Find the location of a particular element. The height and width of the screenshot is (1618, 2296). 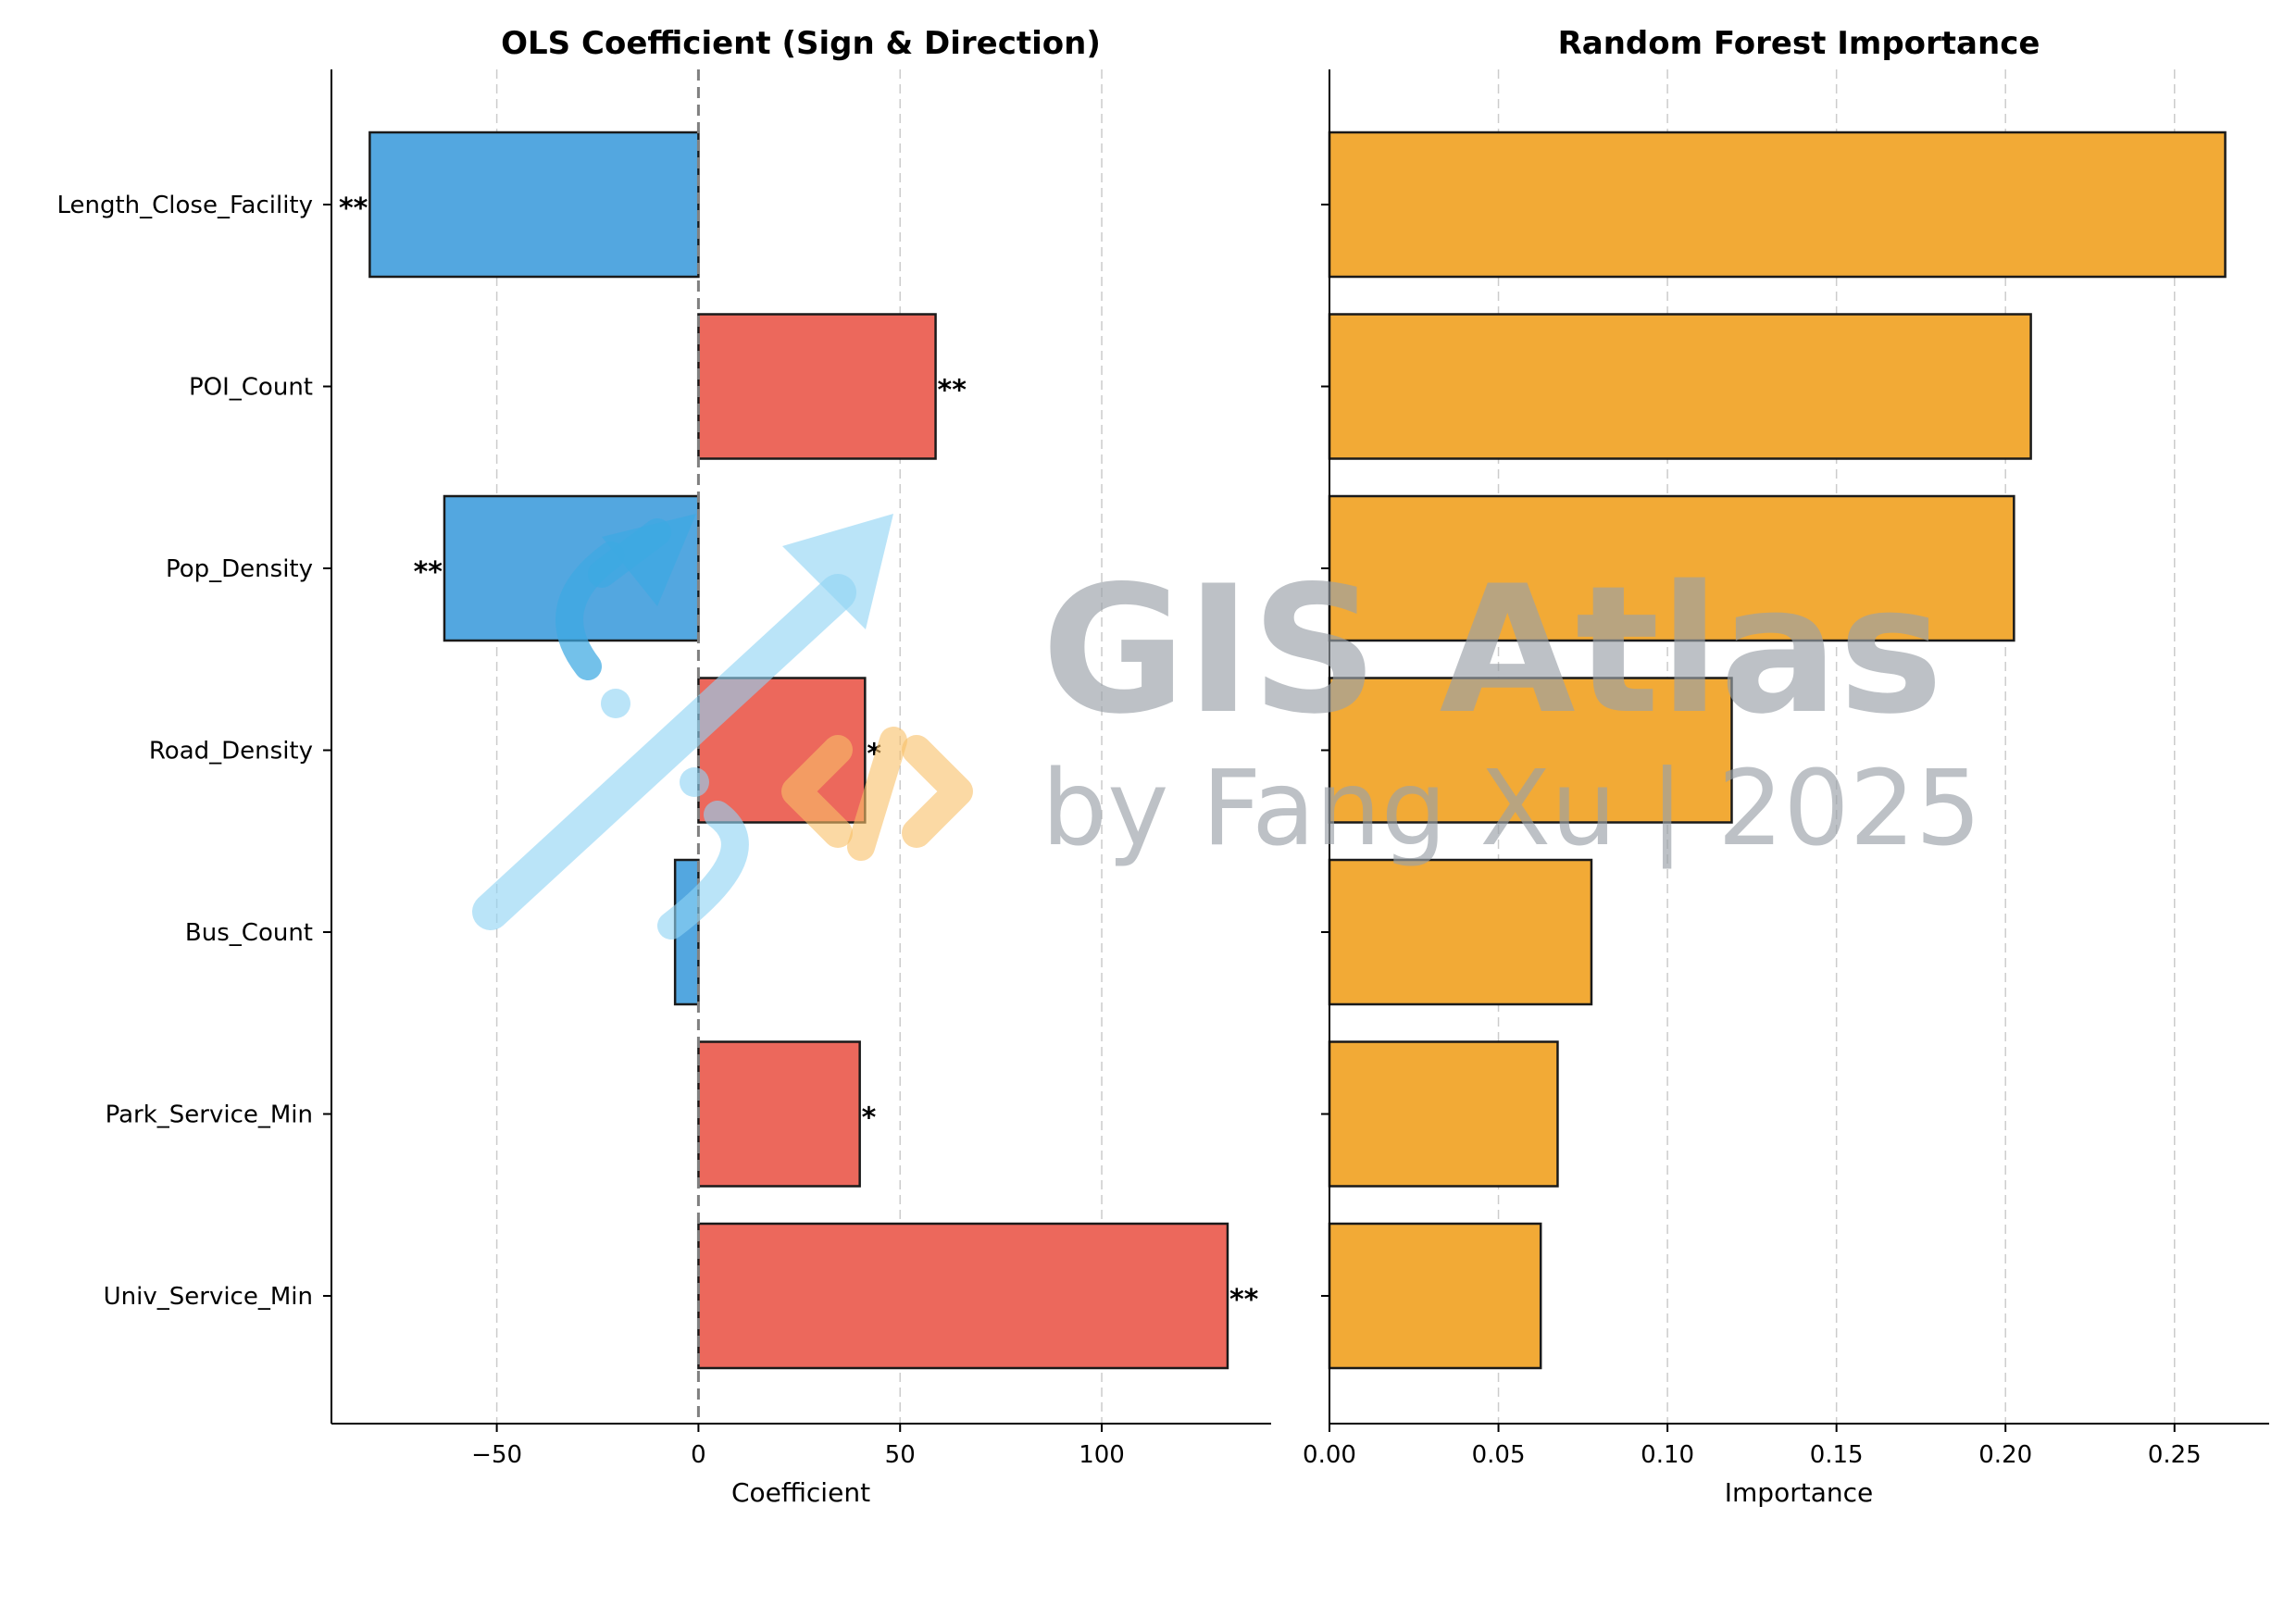

ols-x-tick-label: 100 is located at coordinates (1102, 1455).